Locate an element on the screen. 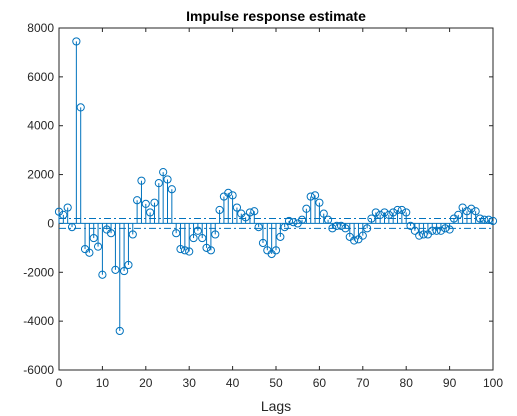  x-tick-label: 0 is located at coordinates (59, 383).